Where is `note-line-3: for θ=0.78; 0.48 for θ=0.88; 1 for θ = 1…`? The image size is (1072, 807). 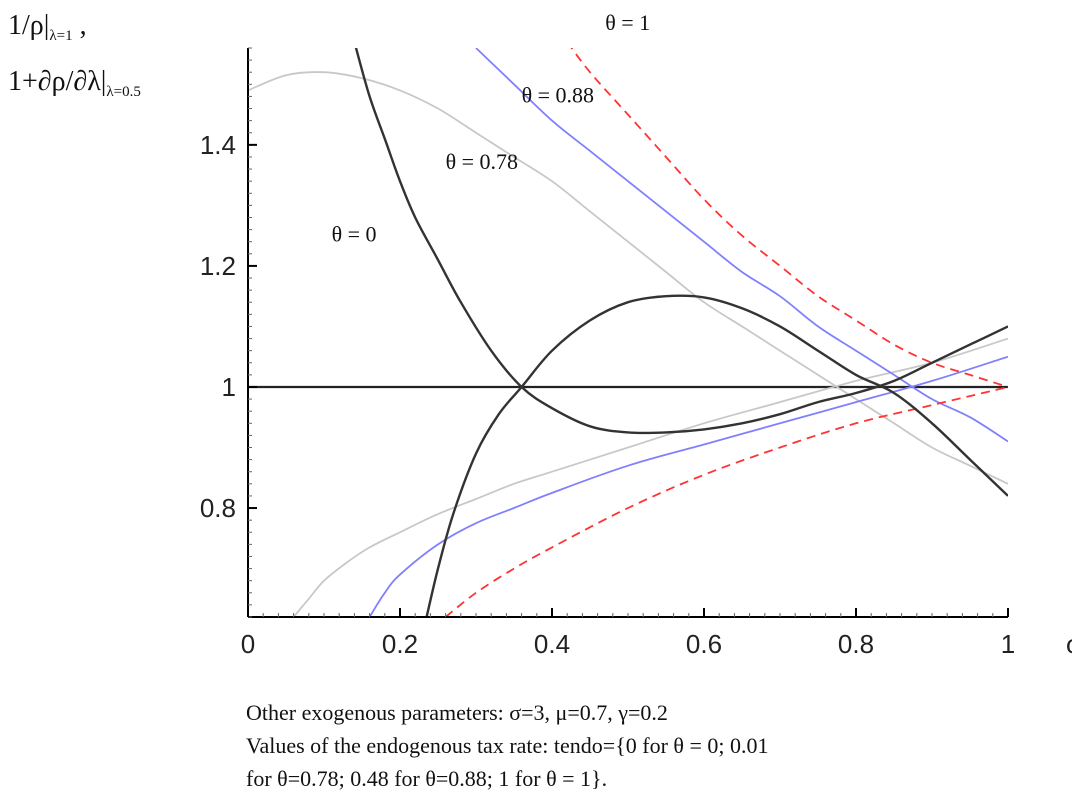 note-line-3: for θ=0.78; 0.48 for θ=0.88; 1 for θ = 1… is located at coordinates (427, 778).